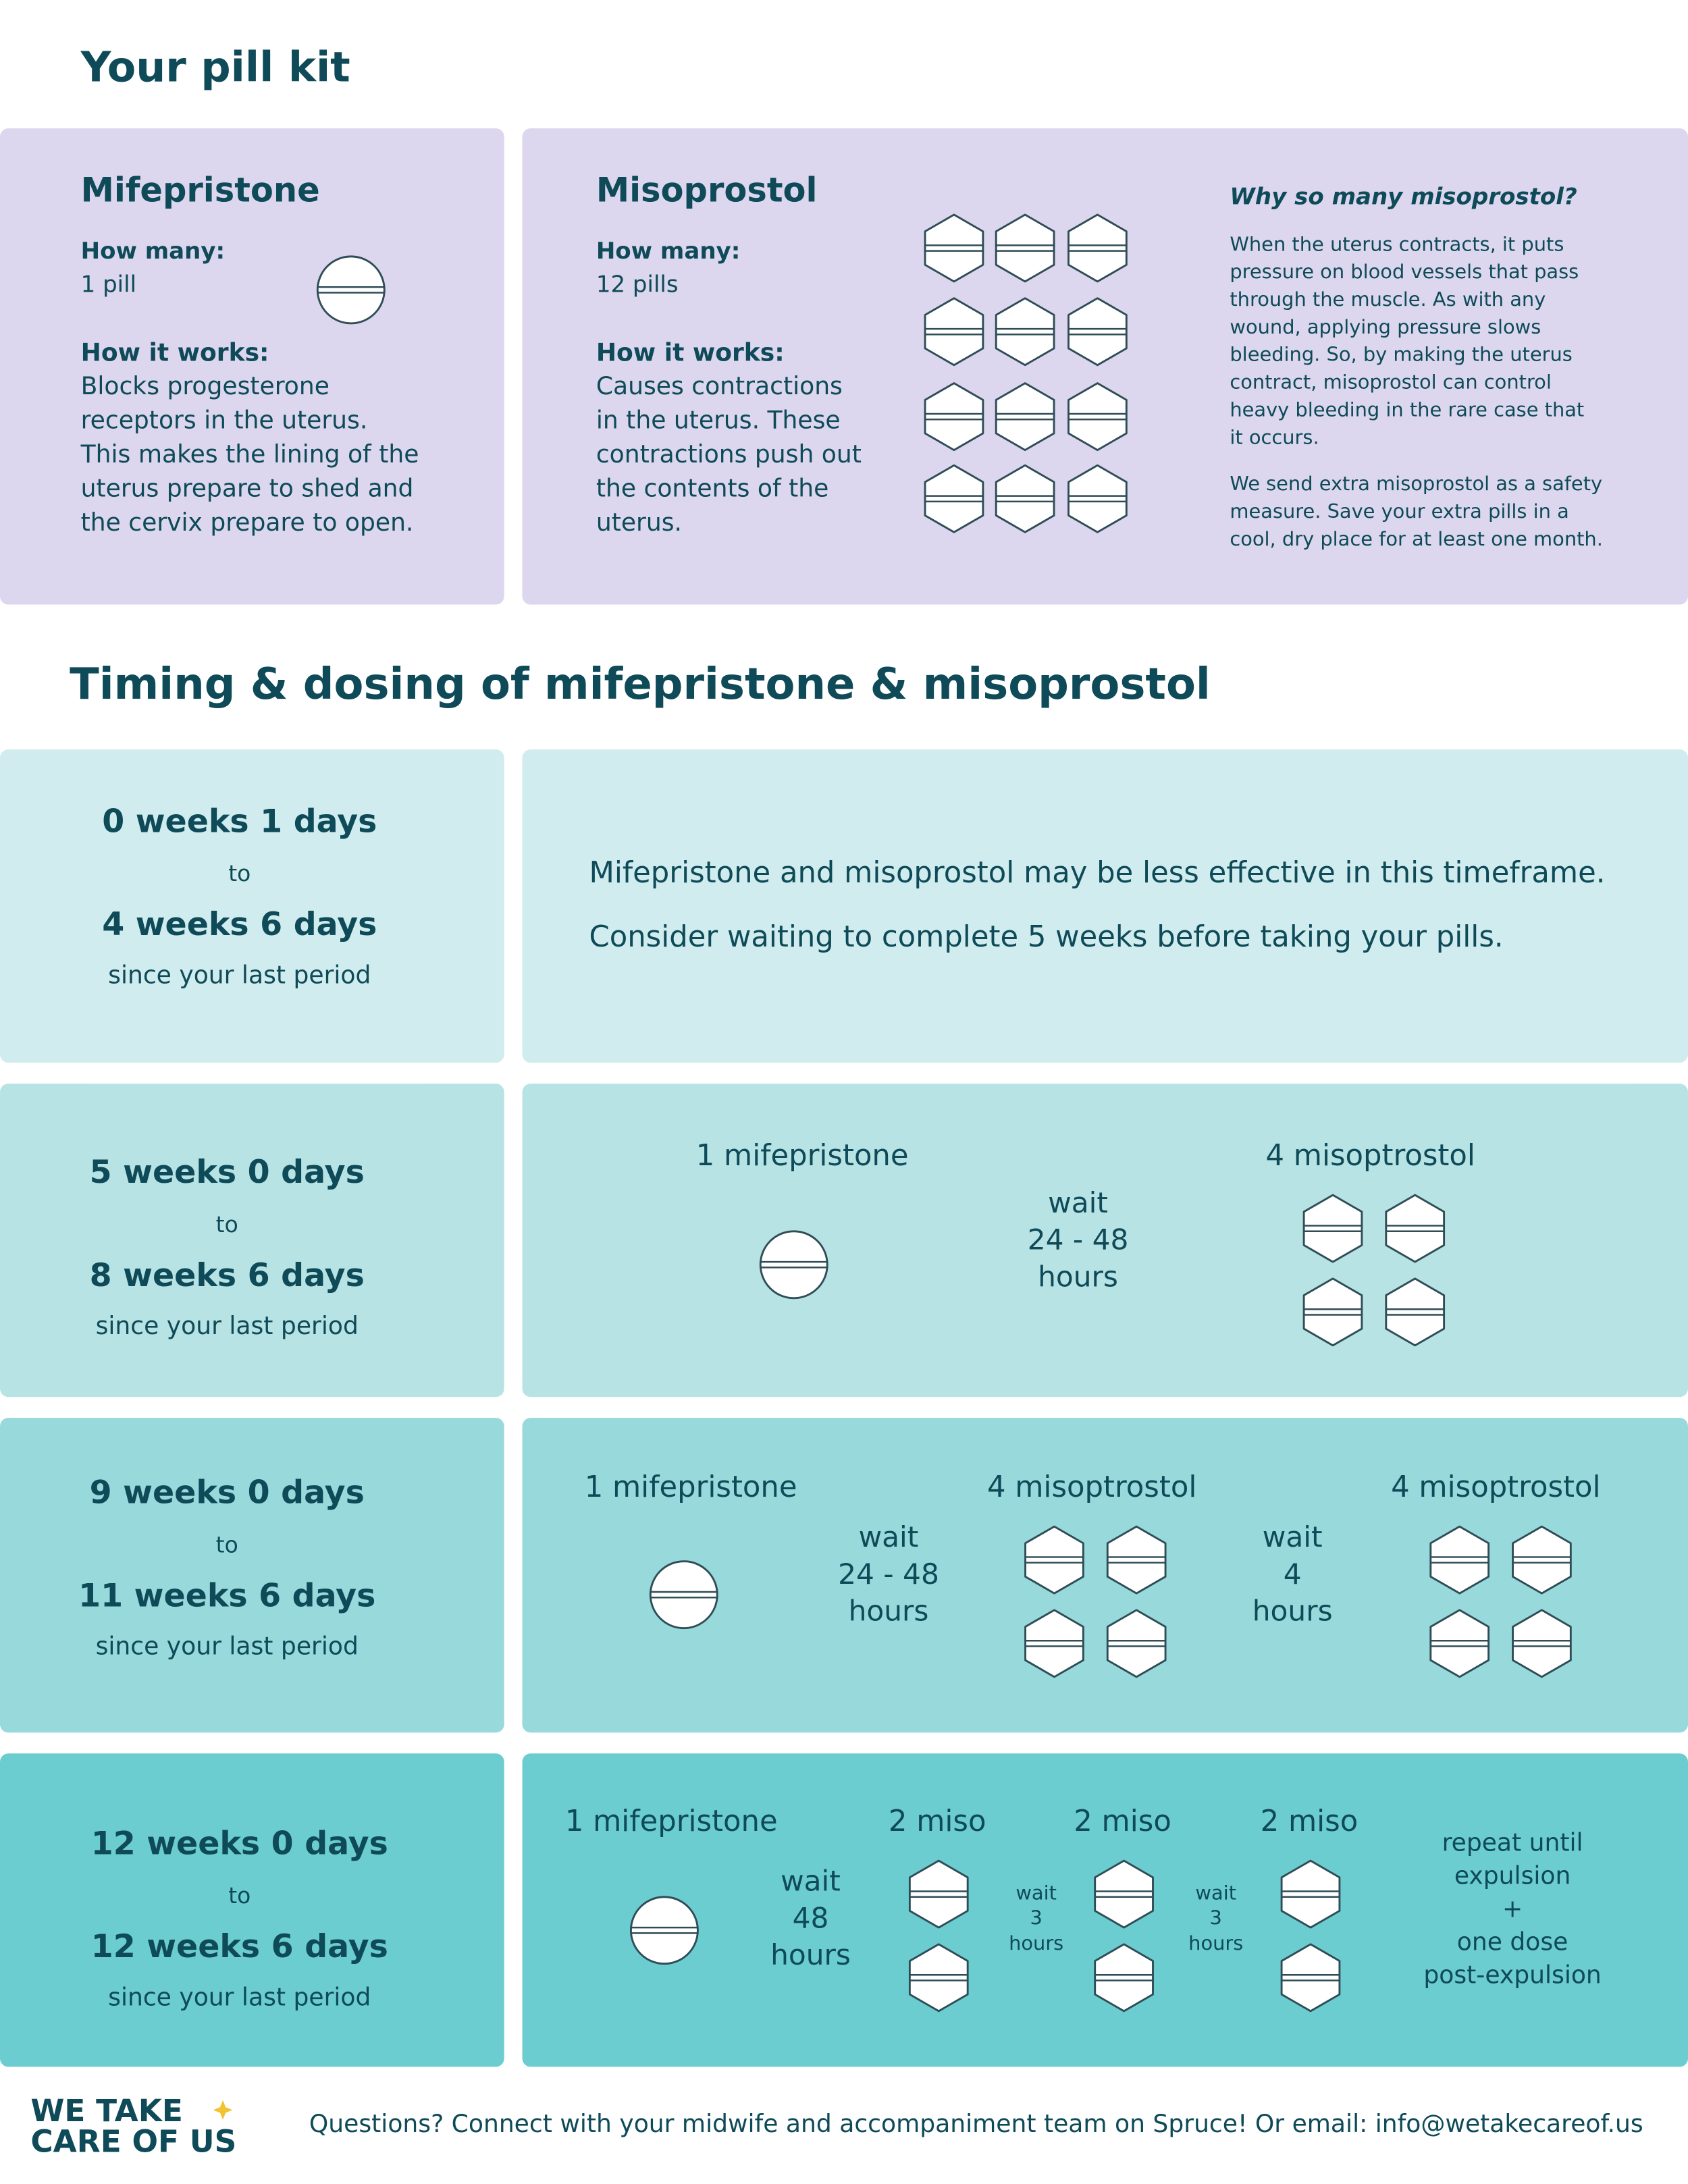 The image size is (1688, 2184). Describe the element at coordinates (1512, 1976) in the screenshot. I see `repeat-line: post-expulsion` at that location.